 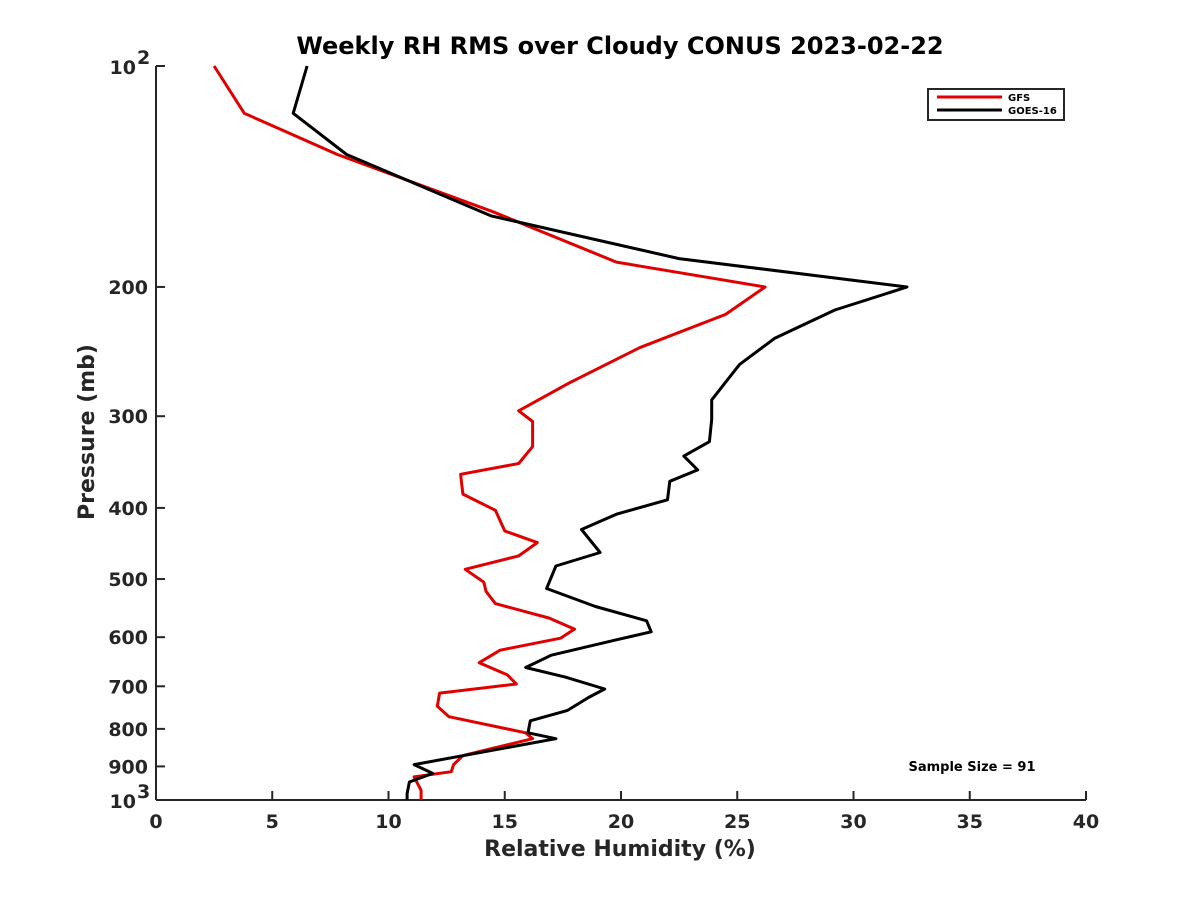 I want to click on y-tick-label: 10 3, so click(x=130, y=797).